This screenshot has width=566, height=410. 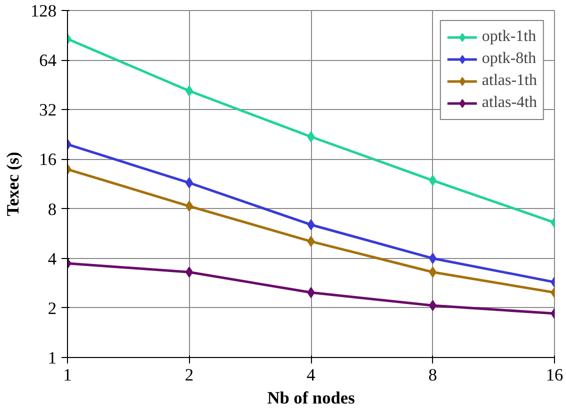 What do you see at coordinates (189, 375) in the screenshot?
I see `x-tick-label: 2` at bounding box center [189, 375].